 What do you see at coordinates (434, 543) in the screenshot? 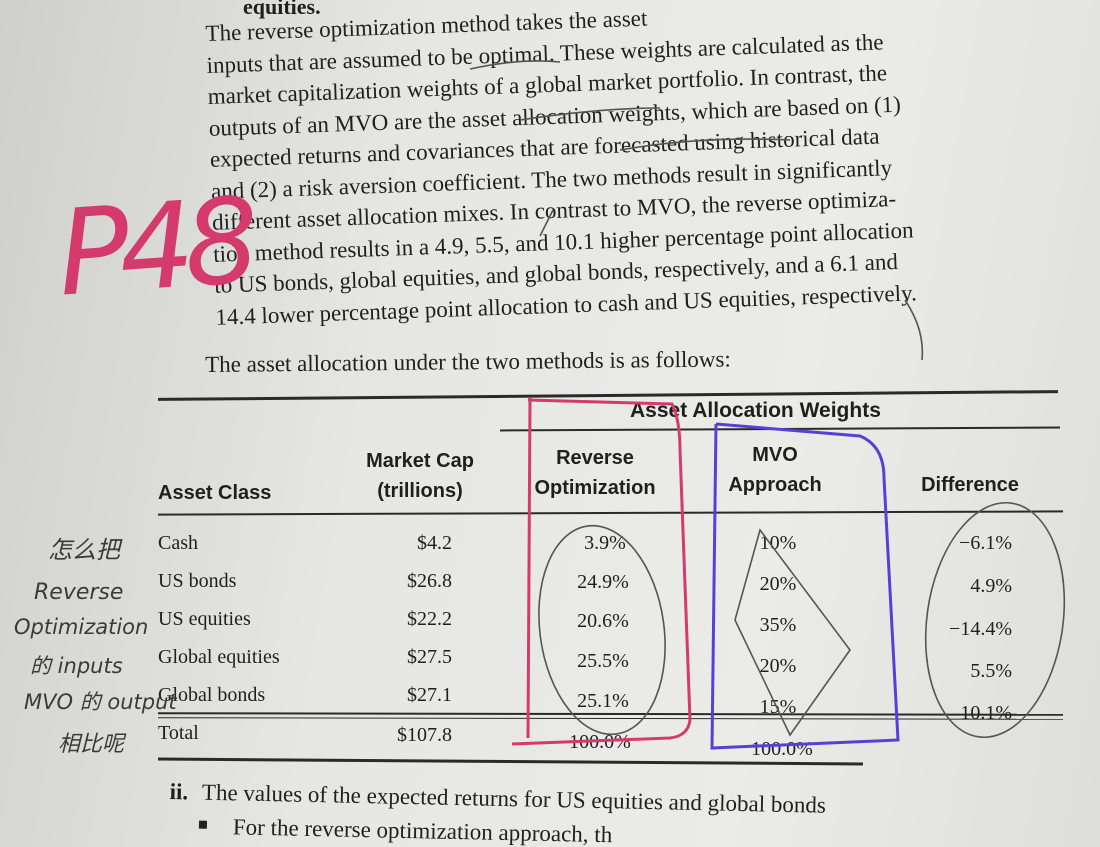
I see `market-cap-value: $4.2` at bounding box center [434, 543].